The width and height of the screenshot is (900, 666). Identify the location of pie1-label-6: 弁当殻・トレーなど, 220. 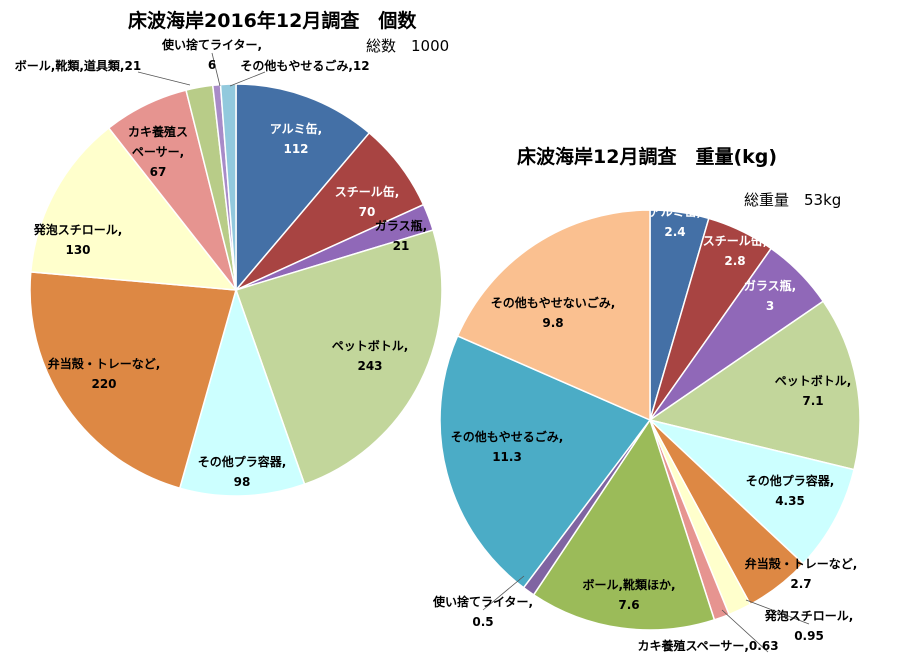
(104, 373).